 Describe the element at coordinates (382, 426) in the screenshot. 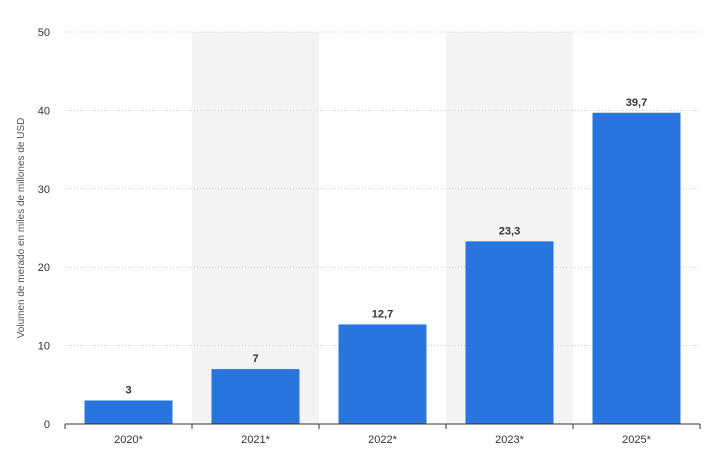

I see `axes` at that location.